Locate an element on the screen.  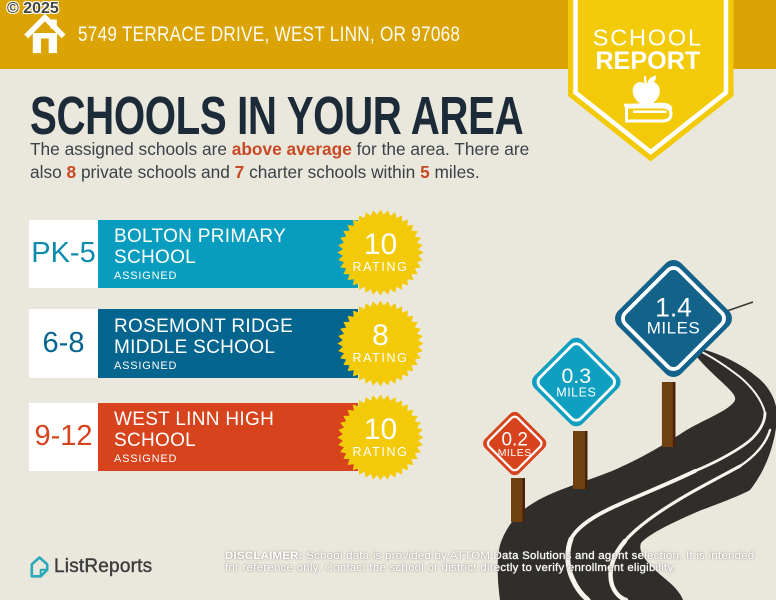
svg-text: 1.4 is located at coordinates (673, 308).